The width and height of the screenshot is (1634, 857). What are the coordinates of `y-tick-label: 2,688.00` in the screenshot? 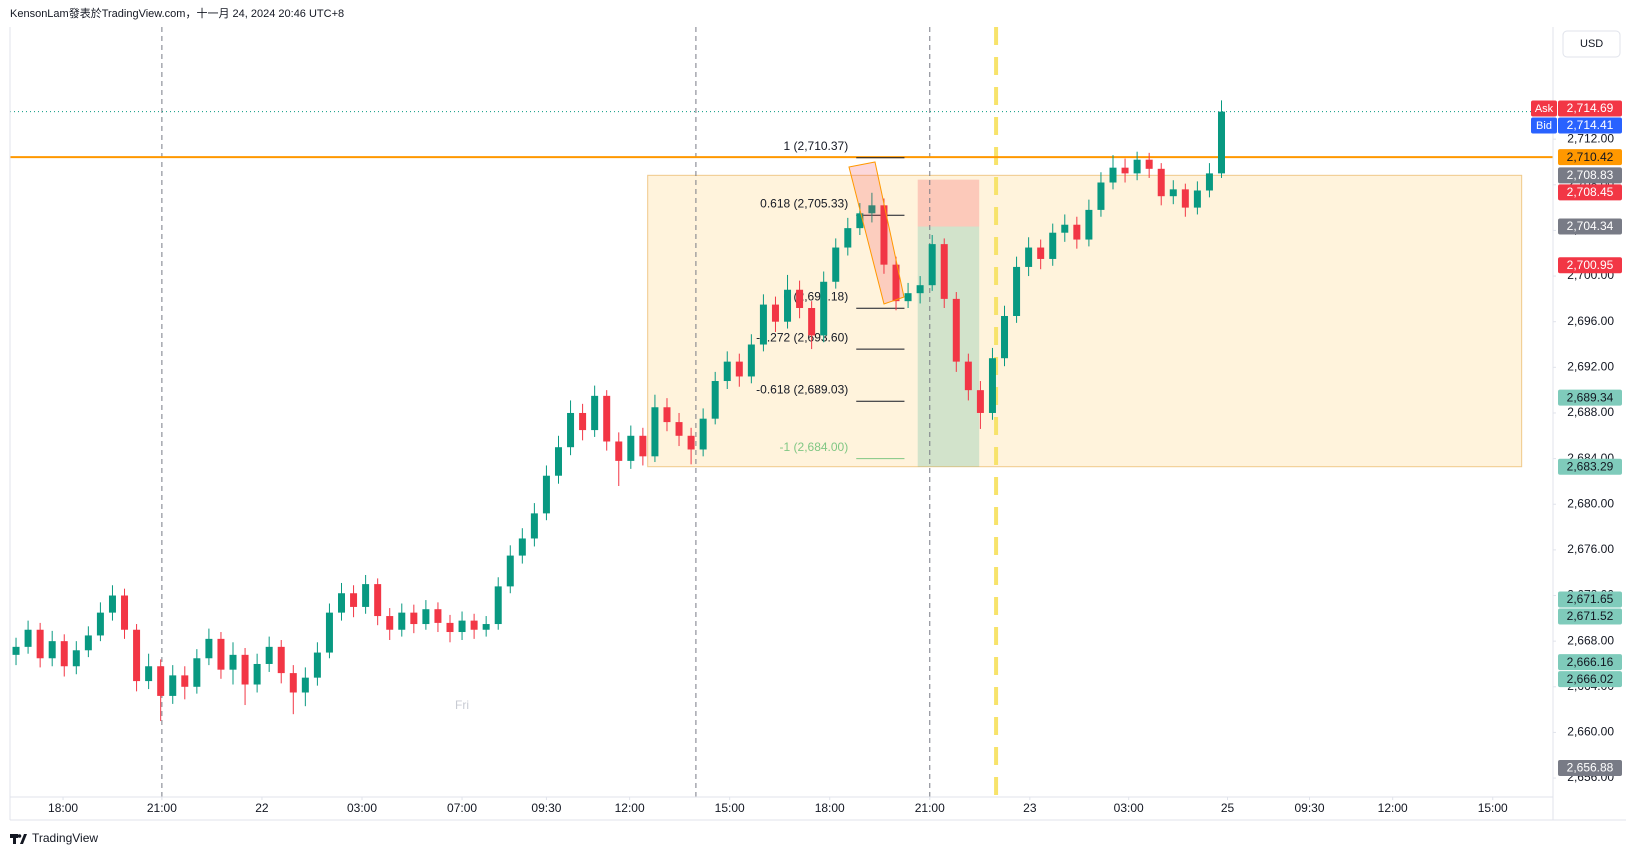 It's located at (1590, 412).